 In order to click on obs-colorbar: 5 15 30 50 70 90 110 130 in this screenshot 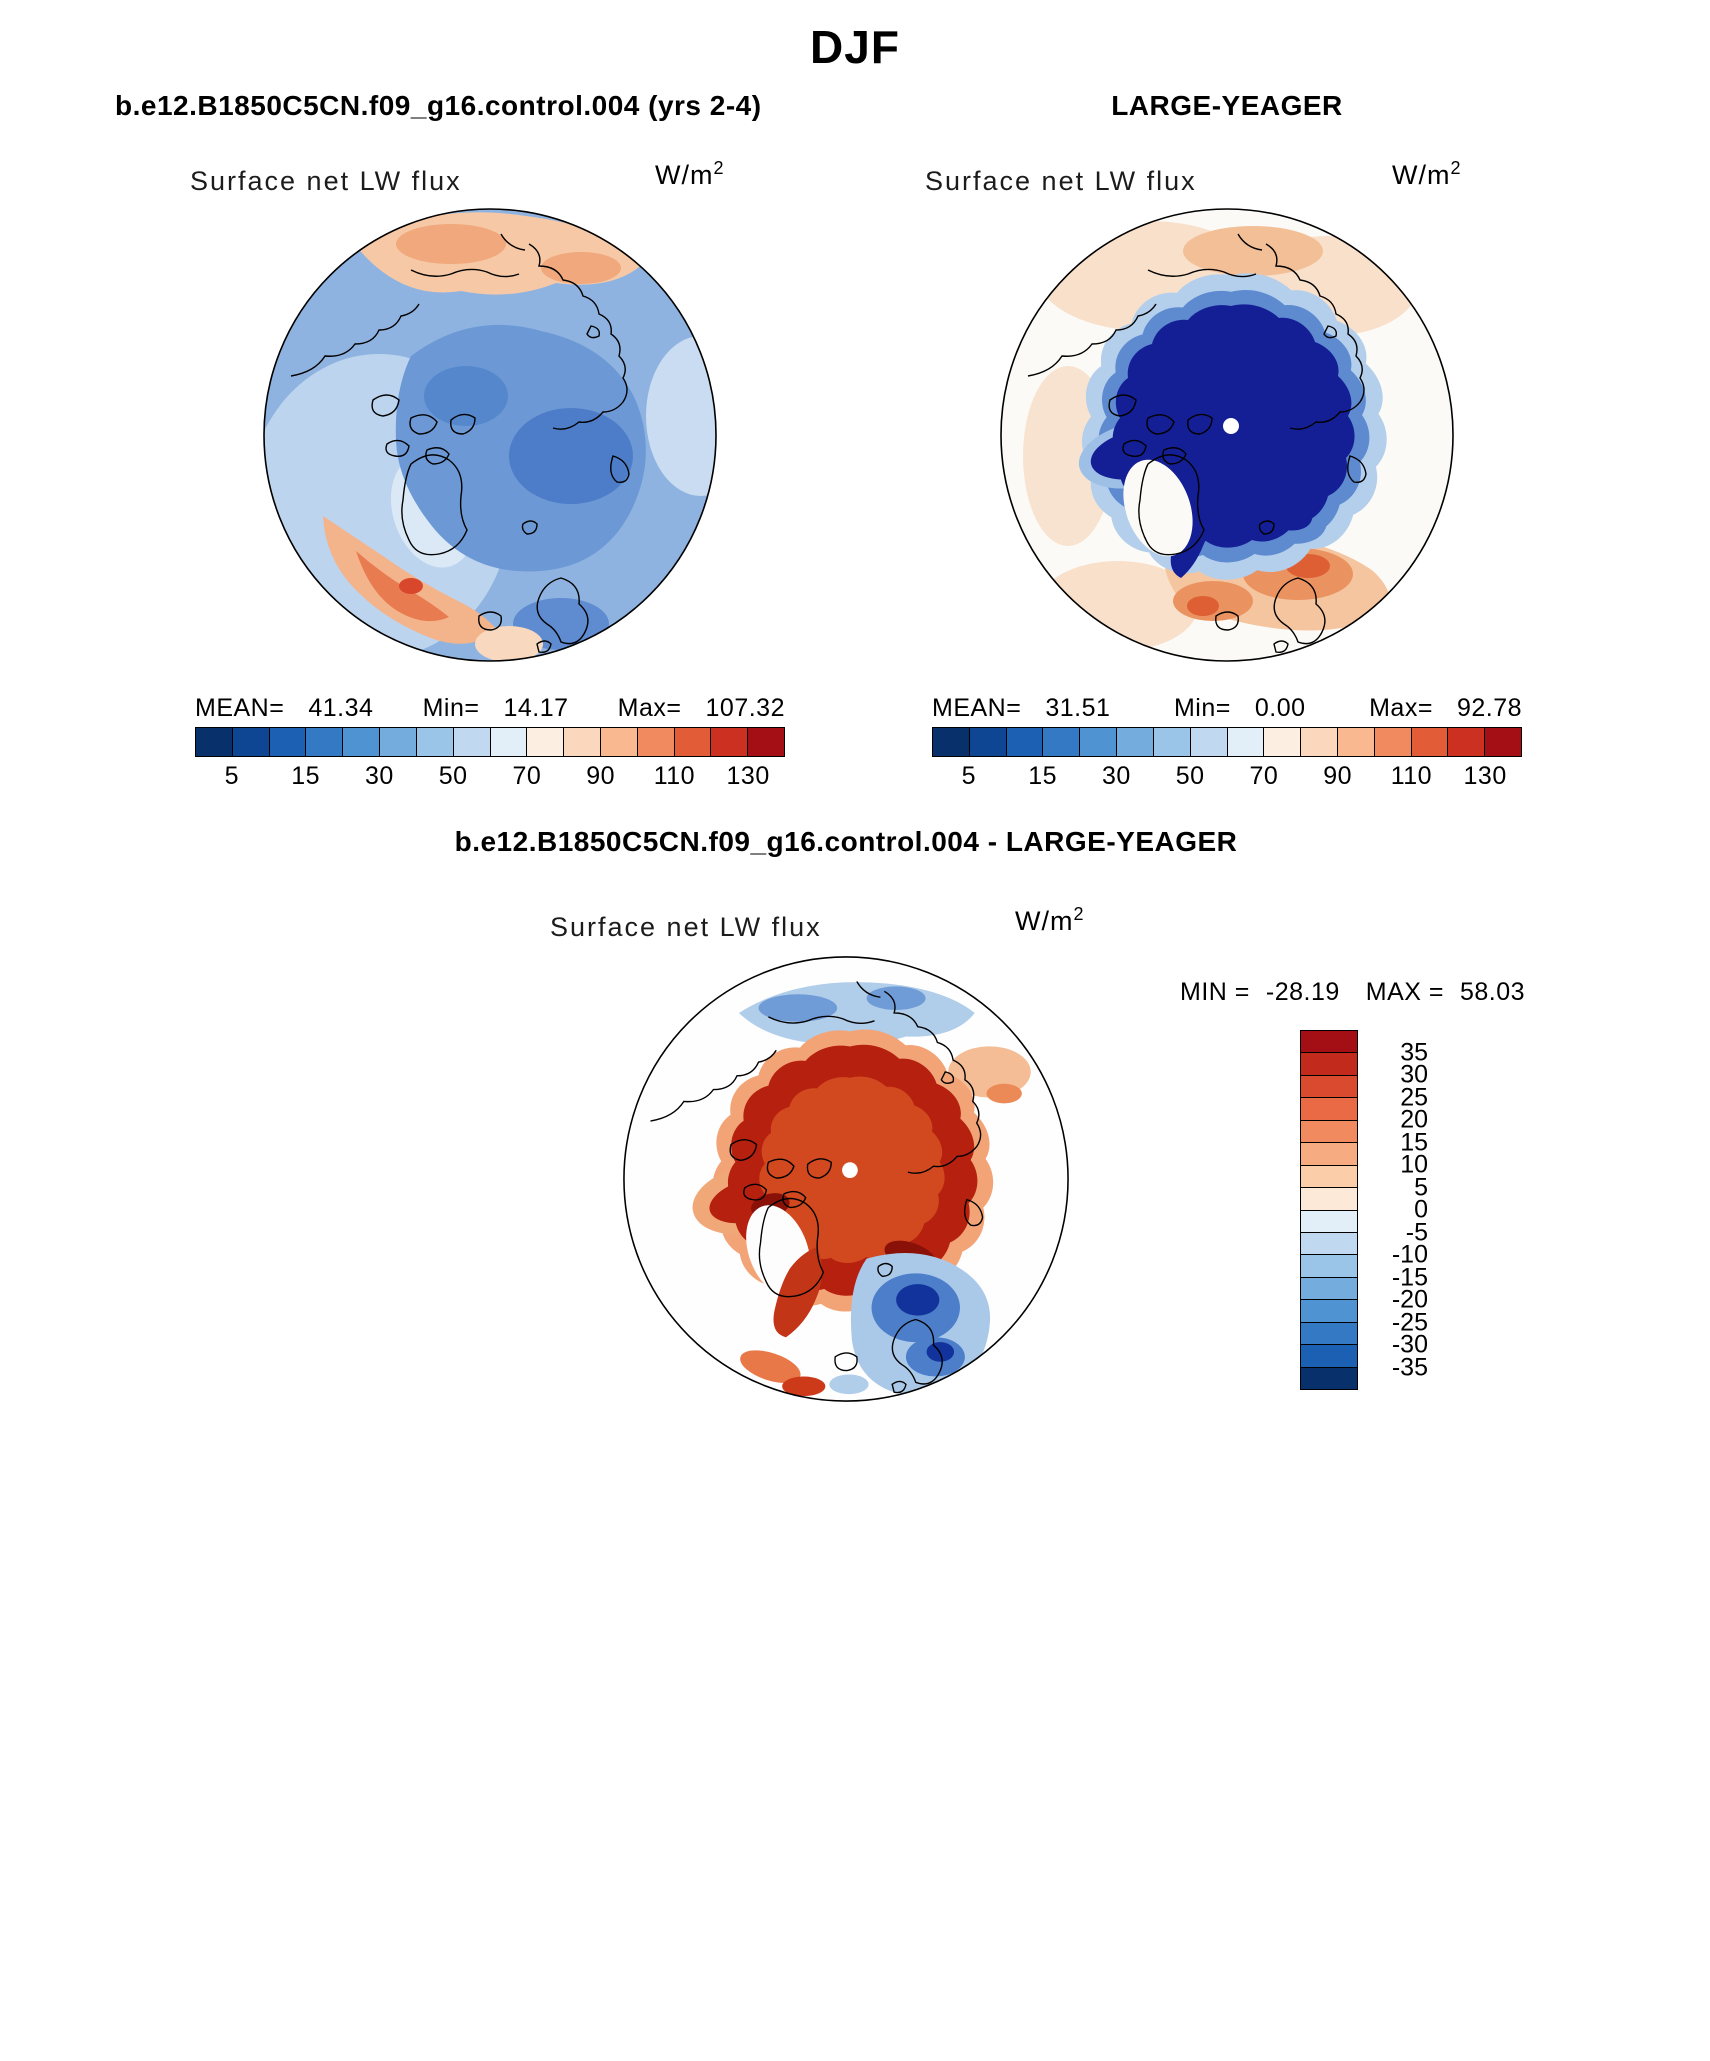, I will do `click(1227, 759)`.